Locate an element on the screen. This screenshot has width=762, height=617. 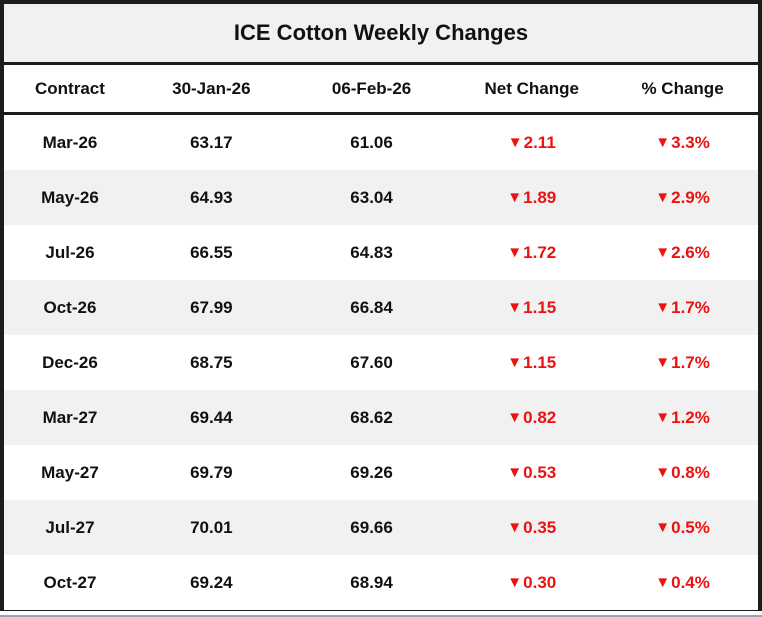
table-row: Jul-27 70.01 69.66 ▼ 0.35 ▼ 0.5% is located at coordinates (381, 527).